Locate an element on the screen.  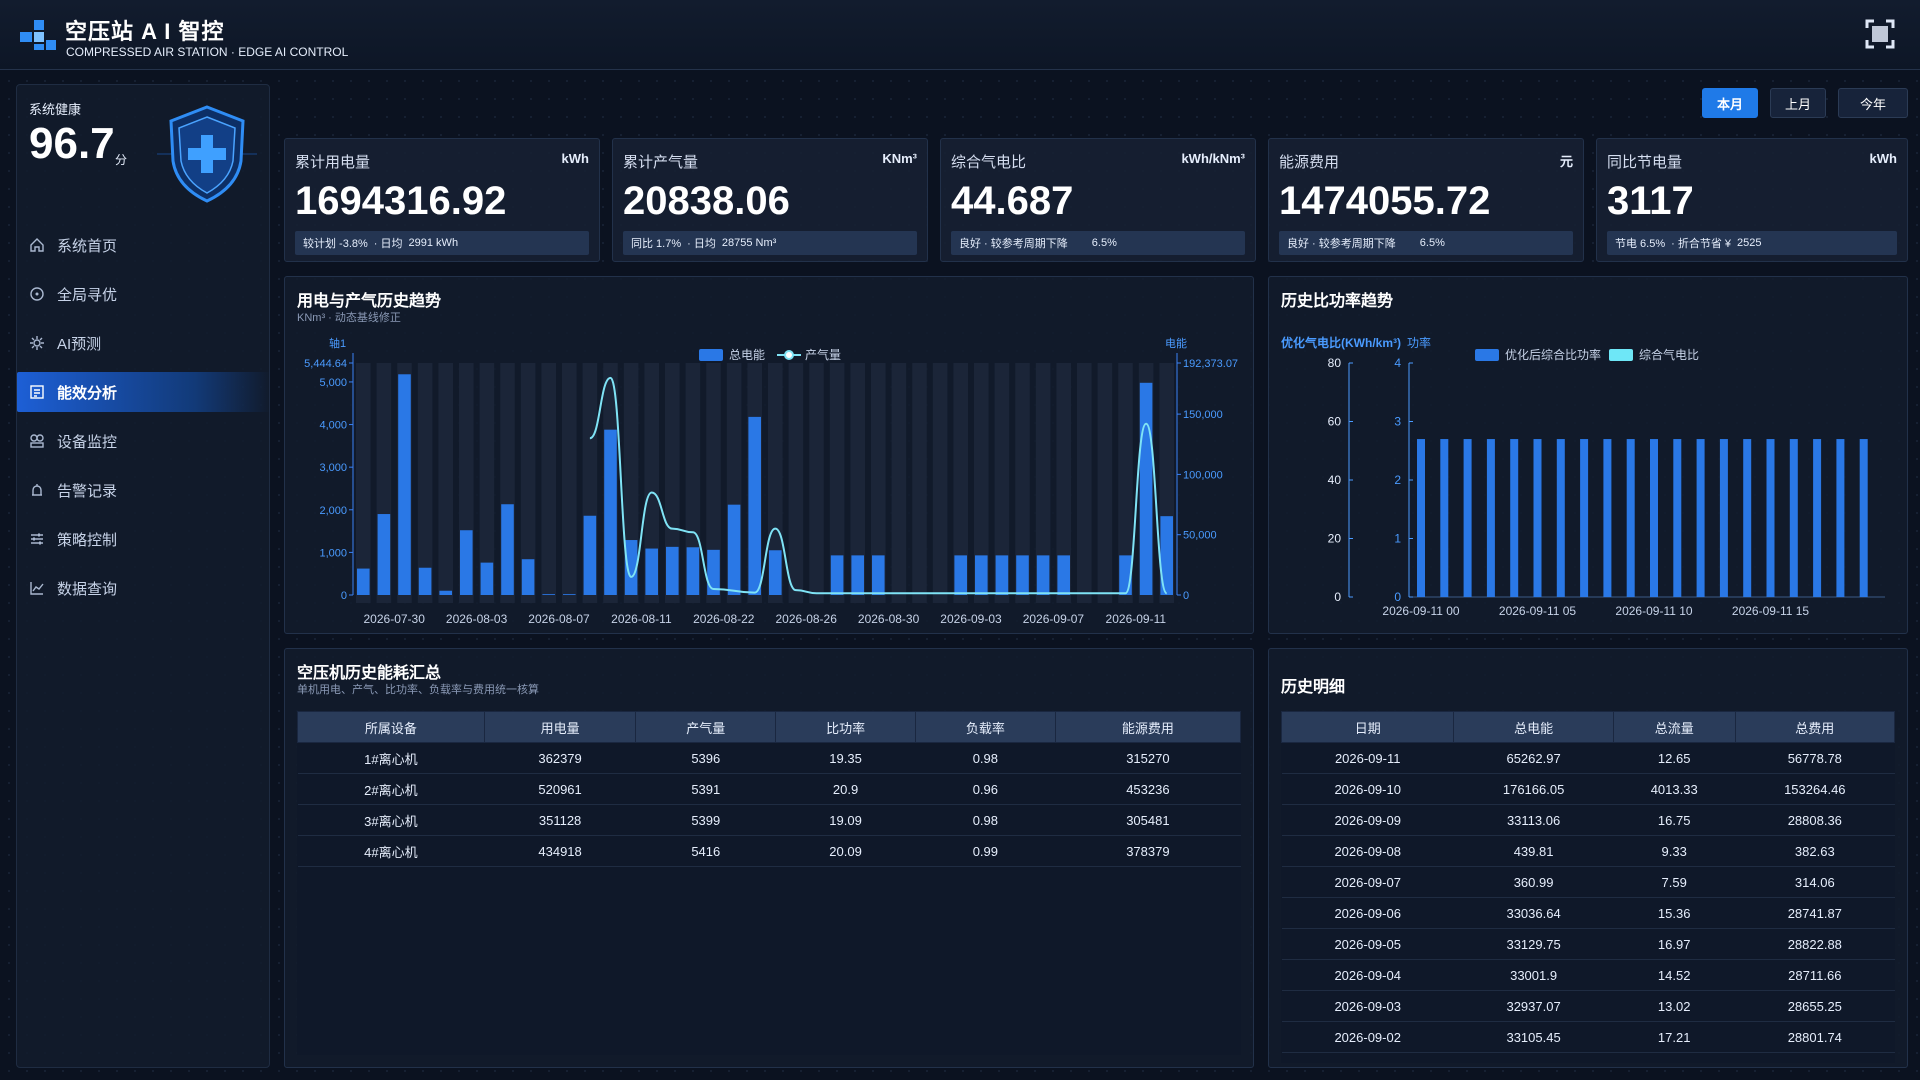
table-cell: 28801.74 is located at coordinates (1815, 1037).